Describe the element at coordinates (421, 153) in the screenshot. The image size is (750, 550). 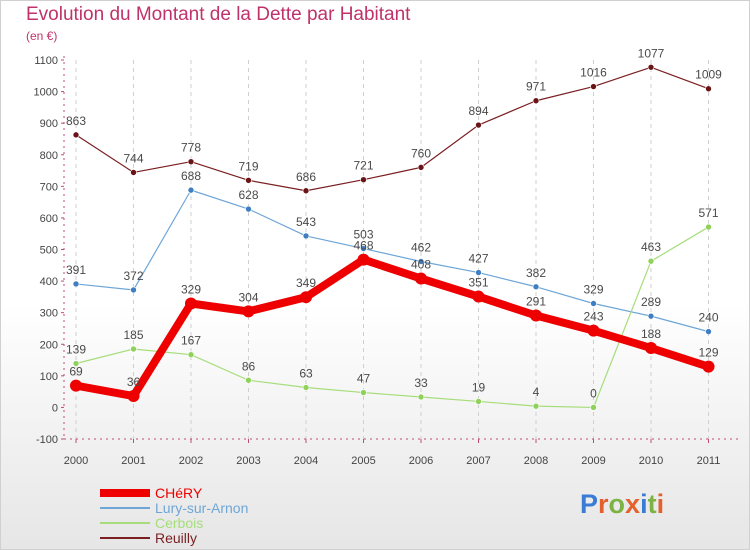
I see `data-label: 760` at that location.